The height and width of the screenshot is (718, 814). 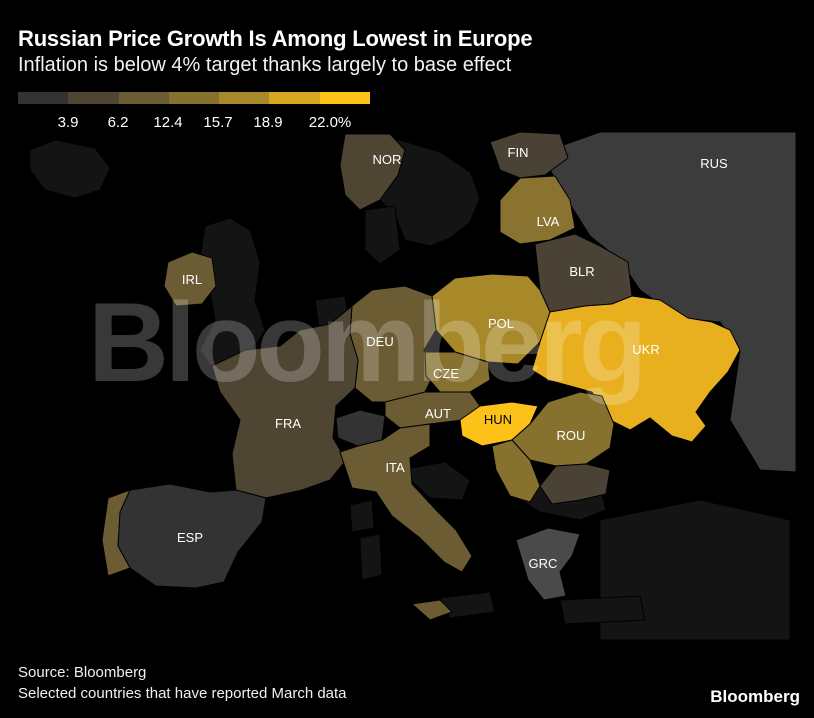 What do you see at coordinates (548, 221) in the screenshot?
I see `label-lva: LVA` at bounding box center [548, 221].